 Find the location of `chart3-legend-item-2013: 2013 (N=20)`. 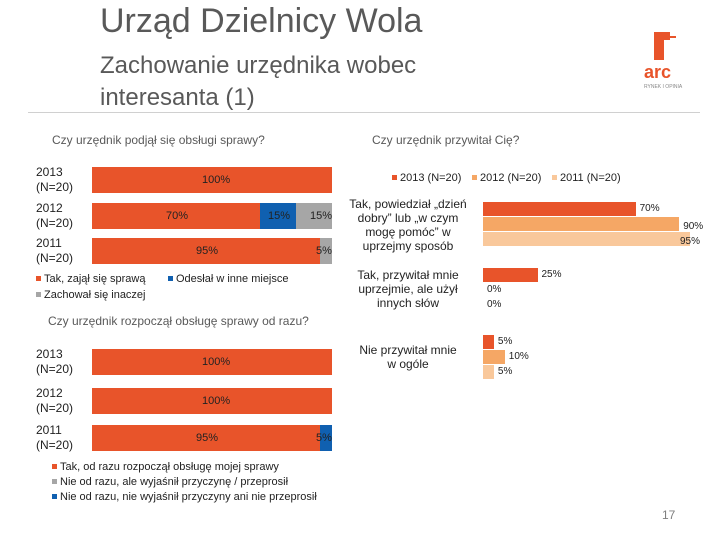

chart3-legend-item-2013: 2013 (N=20) is located at coordinates (426, 178).